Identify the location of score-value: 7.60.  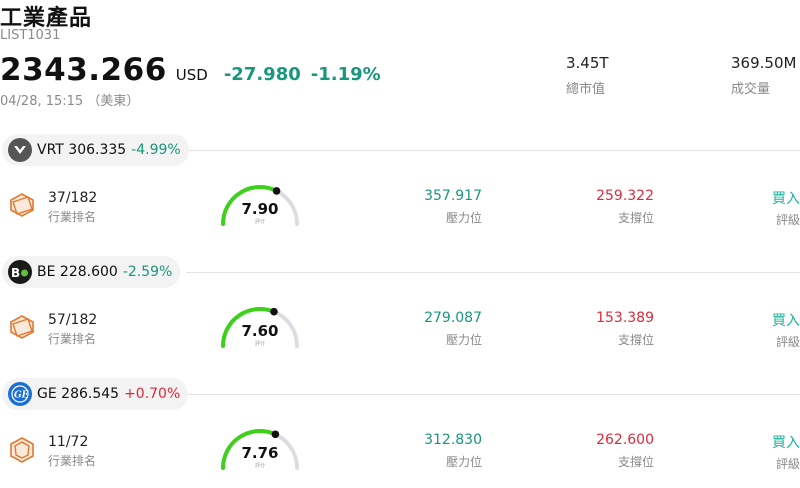
(260, 331).